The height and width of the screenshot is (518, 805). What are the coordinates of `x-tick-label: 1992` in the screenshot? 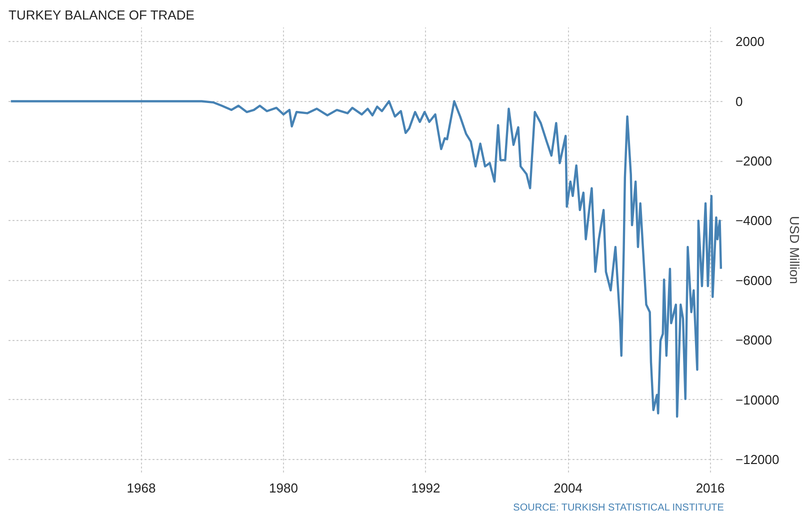 It's located at (425, 488).